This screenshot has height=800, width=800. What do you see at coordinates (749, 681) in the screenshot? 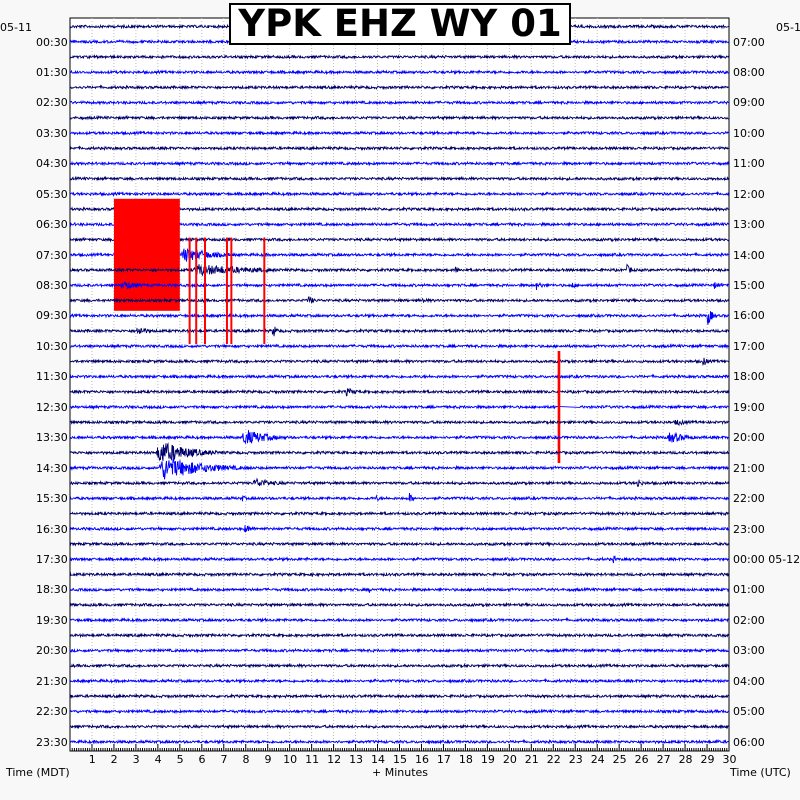
I see `right-time-label: 04:00` at bounding box center [749, 681].